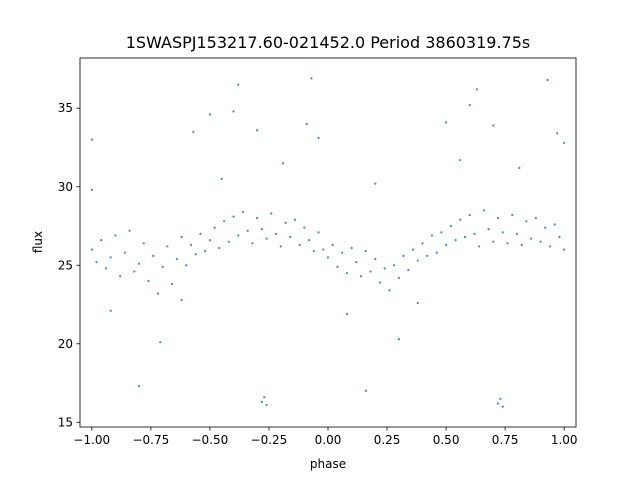 The height and width of the screenshot is (480, 640). I want to click on y-axis-label: flux, so click(38, 242).